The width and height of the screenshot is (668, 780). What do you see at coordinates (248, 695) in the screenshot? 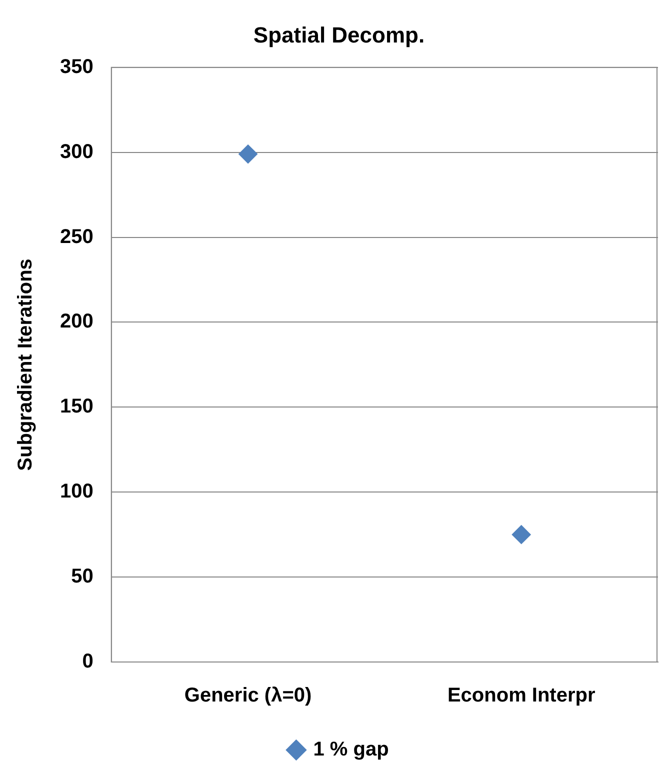
I see `x-tick-label: Generic (λ=0)` at bounding box center [248, 695].